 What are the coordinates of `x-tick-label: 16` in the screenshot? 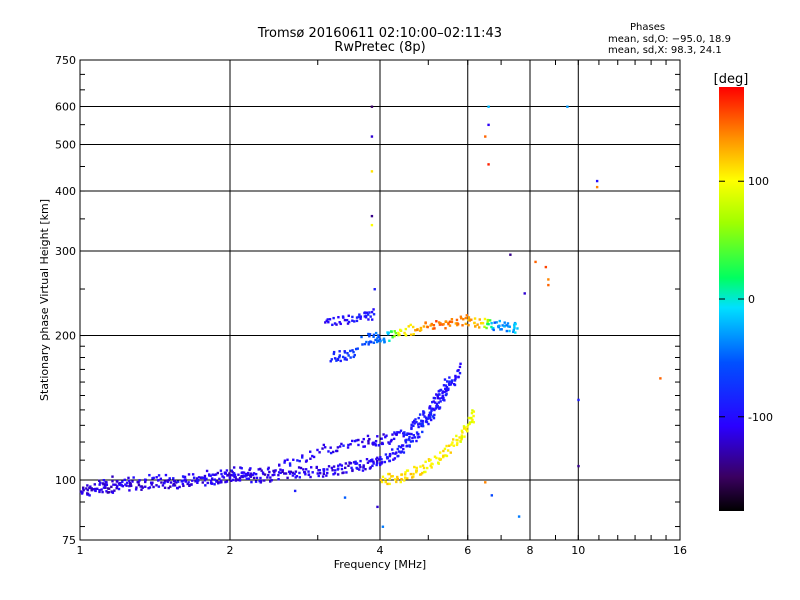 It's located at (680, 550).